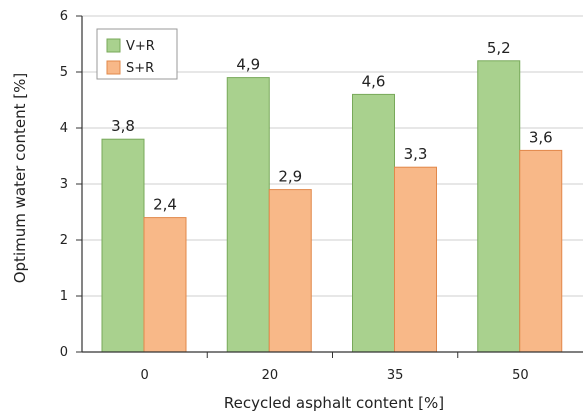  What do you see at coordinates (144, 375) in the screenshot?
I see `x-tick-label: 0` at bounding box center [144, 375].